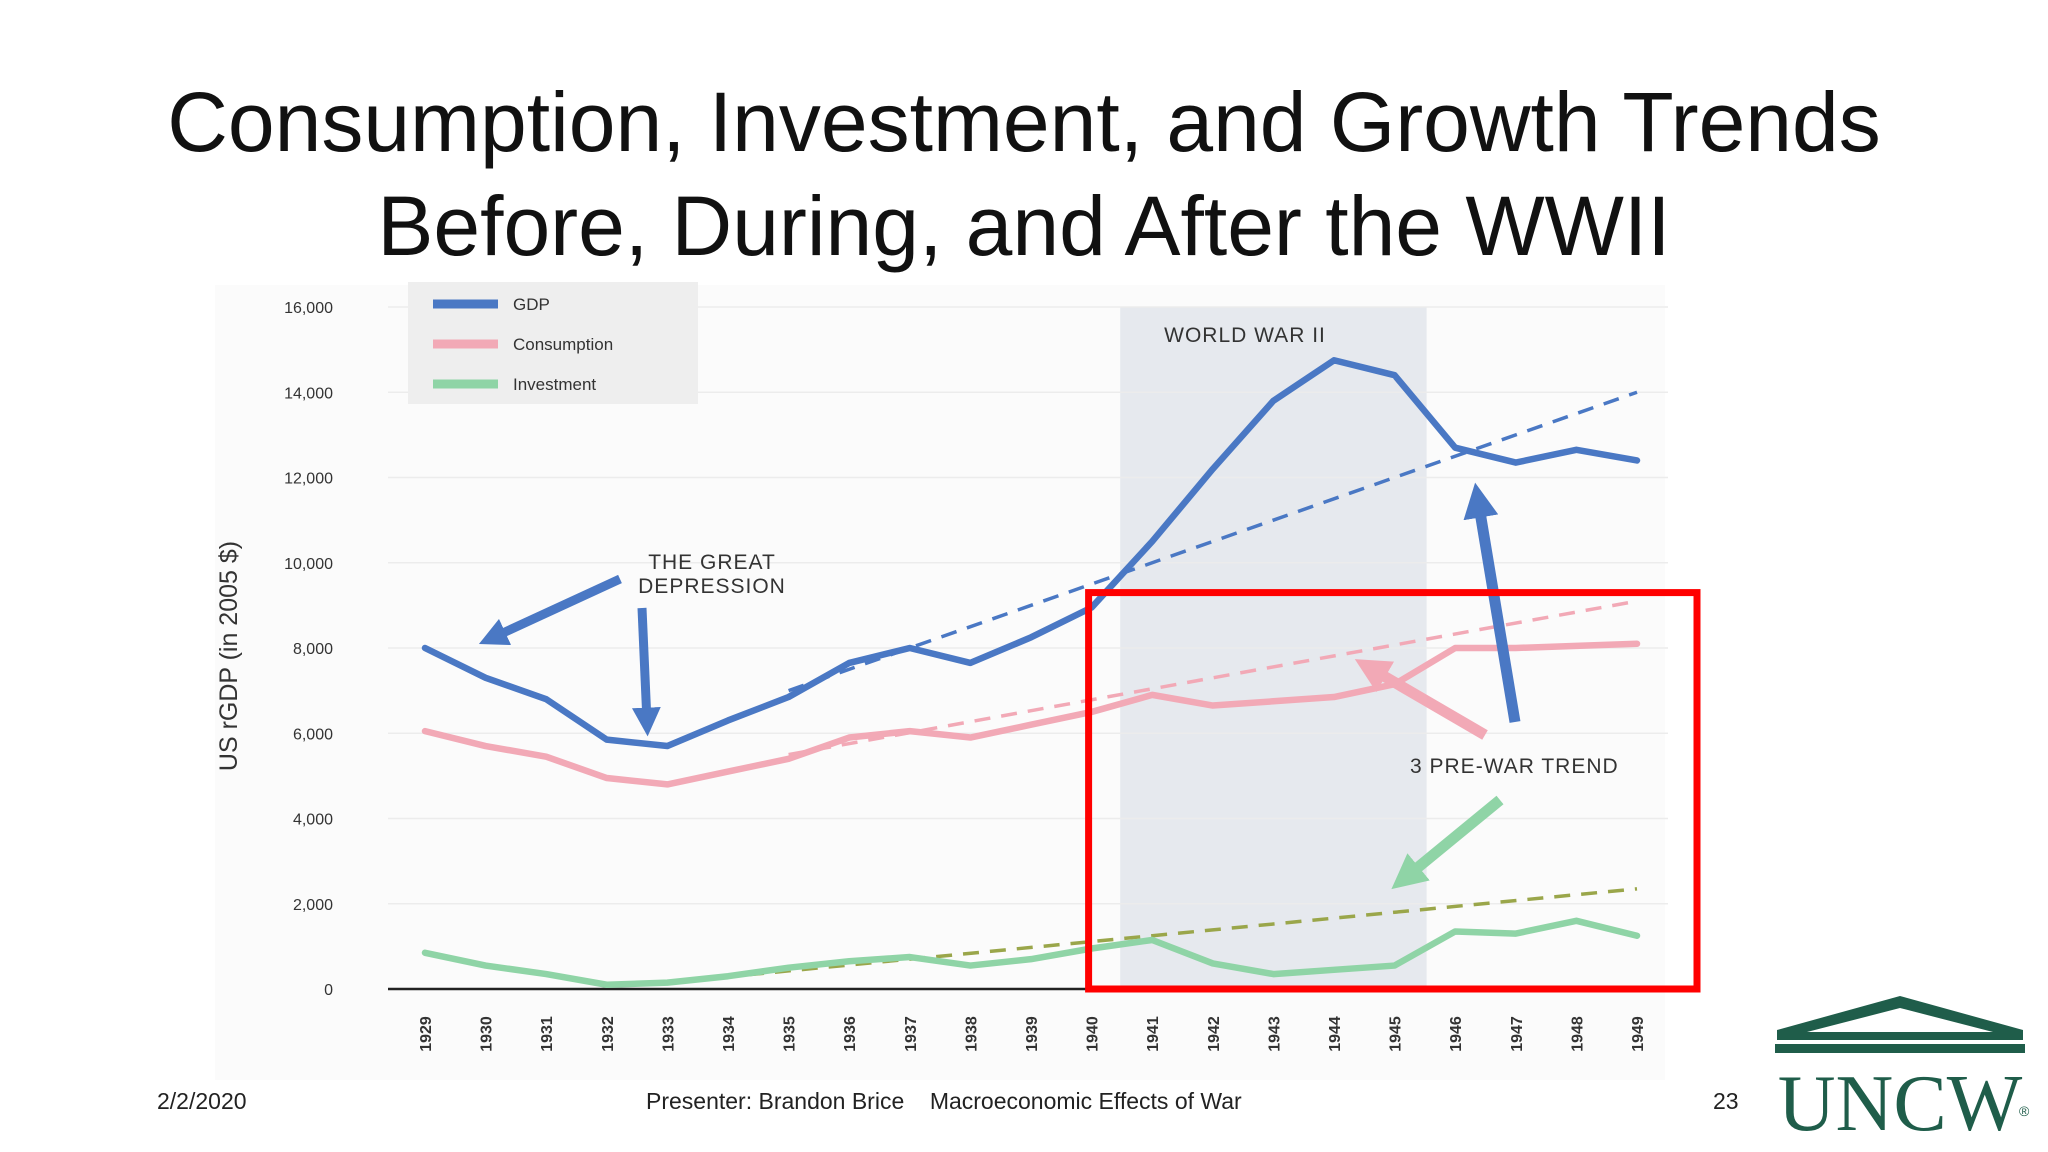  I want to click on depression-label-line-1: THE GREAT, so click(712, 562).